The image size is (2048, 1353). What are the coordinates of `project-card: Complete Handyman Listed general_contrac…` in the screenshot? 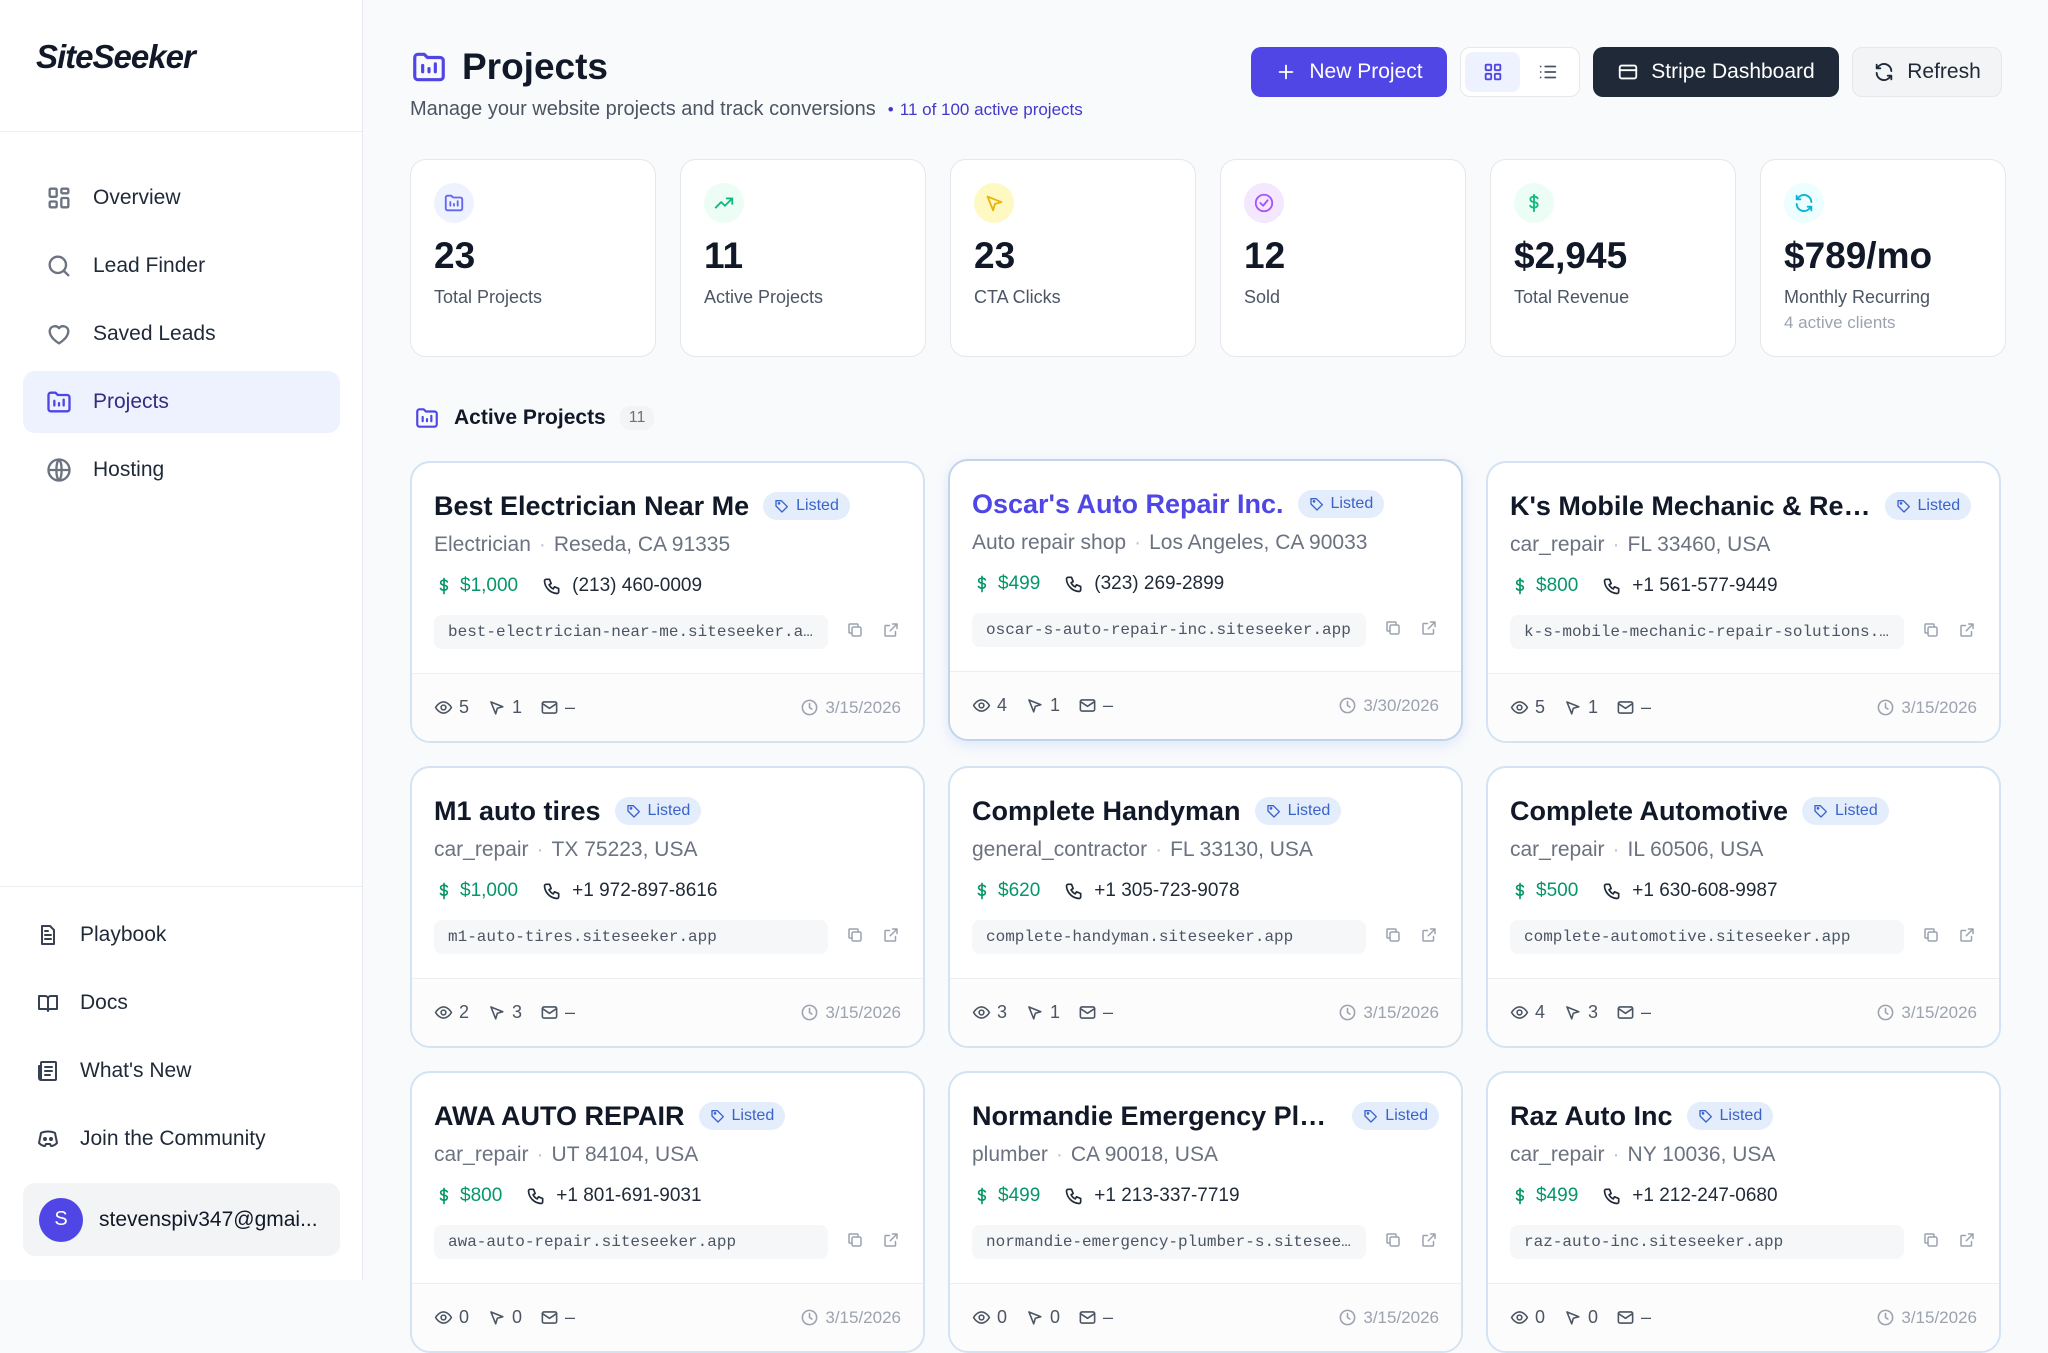 It's located at (1205, 907).